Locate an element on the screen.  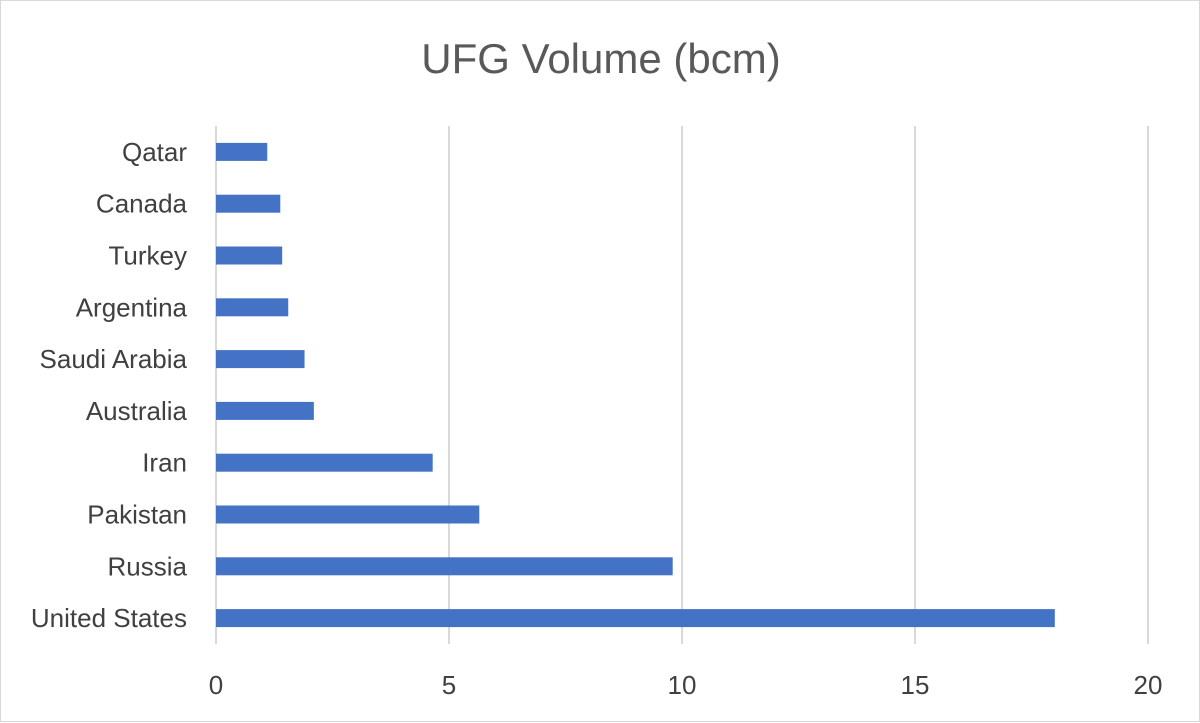
category-label: Pakistan is located at coordinates (137, 515).